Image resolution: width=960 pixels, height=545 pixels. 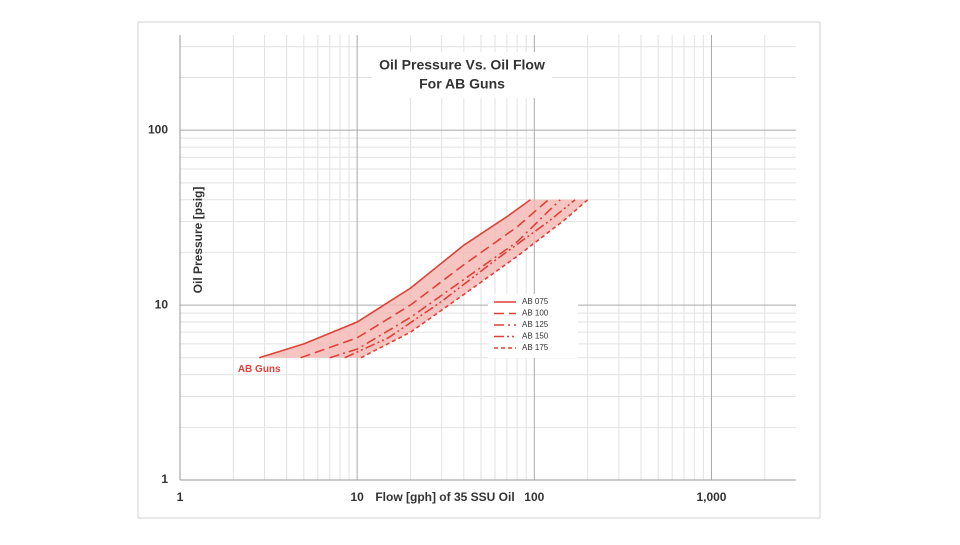 I want to click on y-tick-label: 1, so click(x=164, y=479).